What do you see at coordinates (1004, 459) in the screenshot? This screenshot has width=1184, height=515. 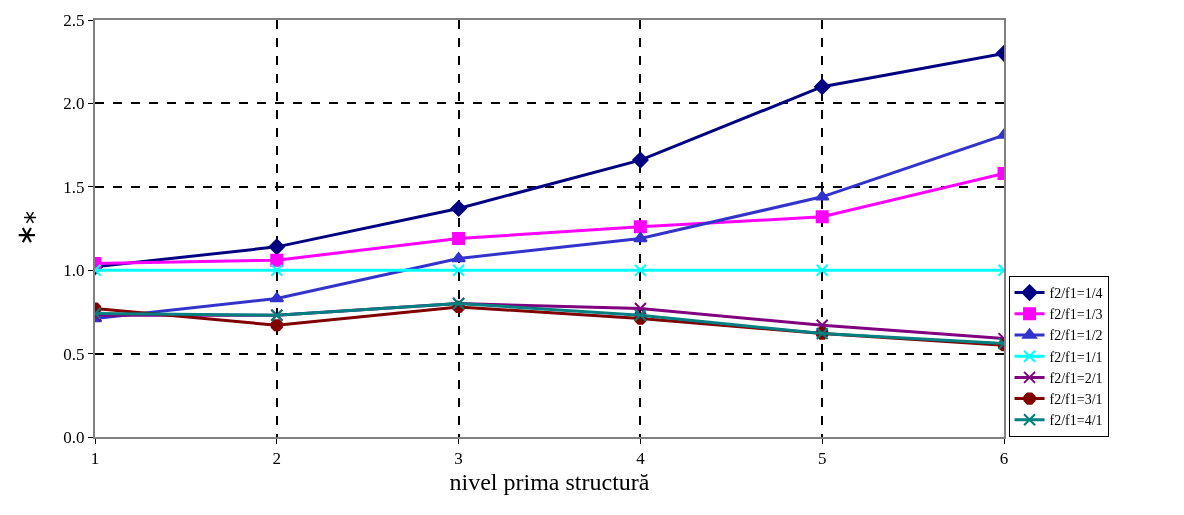 I see `x-tick-label: 6` at bounding box center [1004, 459].